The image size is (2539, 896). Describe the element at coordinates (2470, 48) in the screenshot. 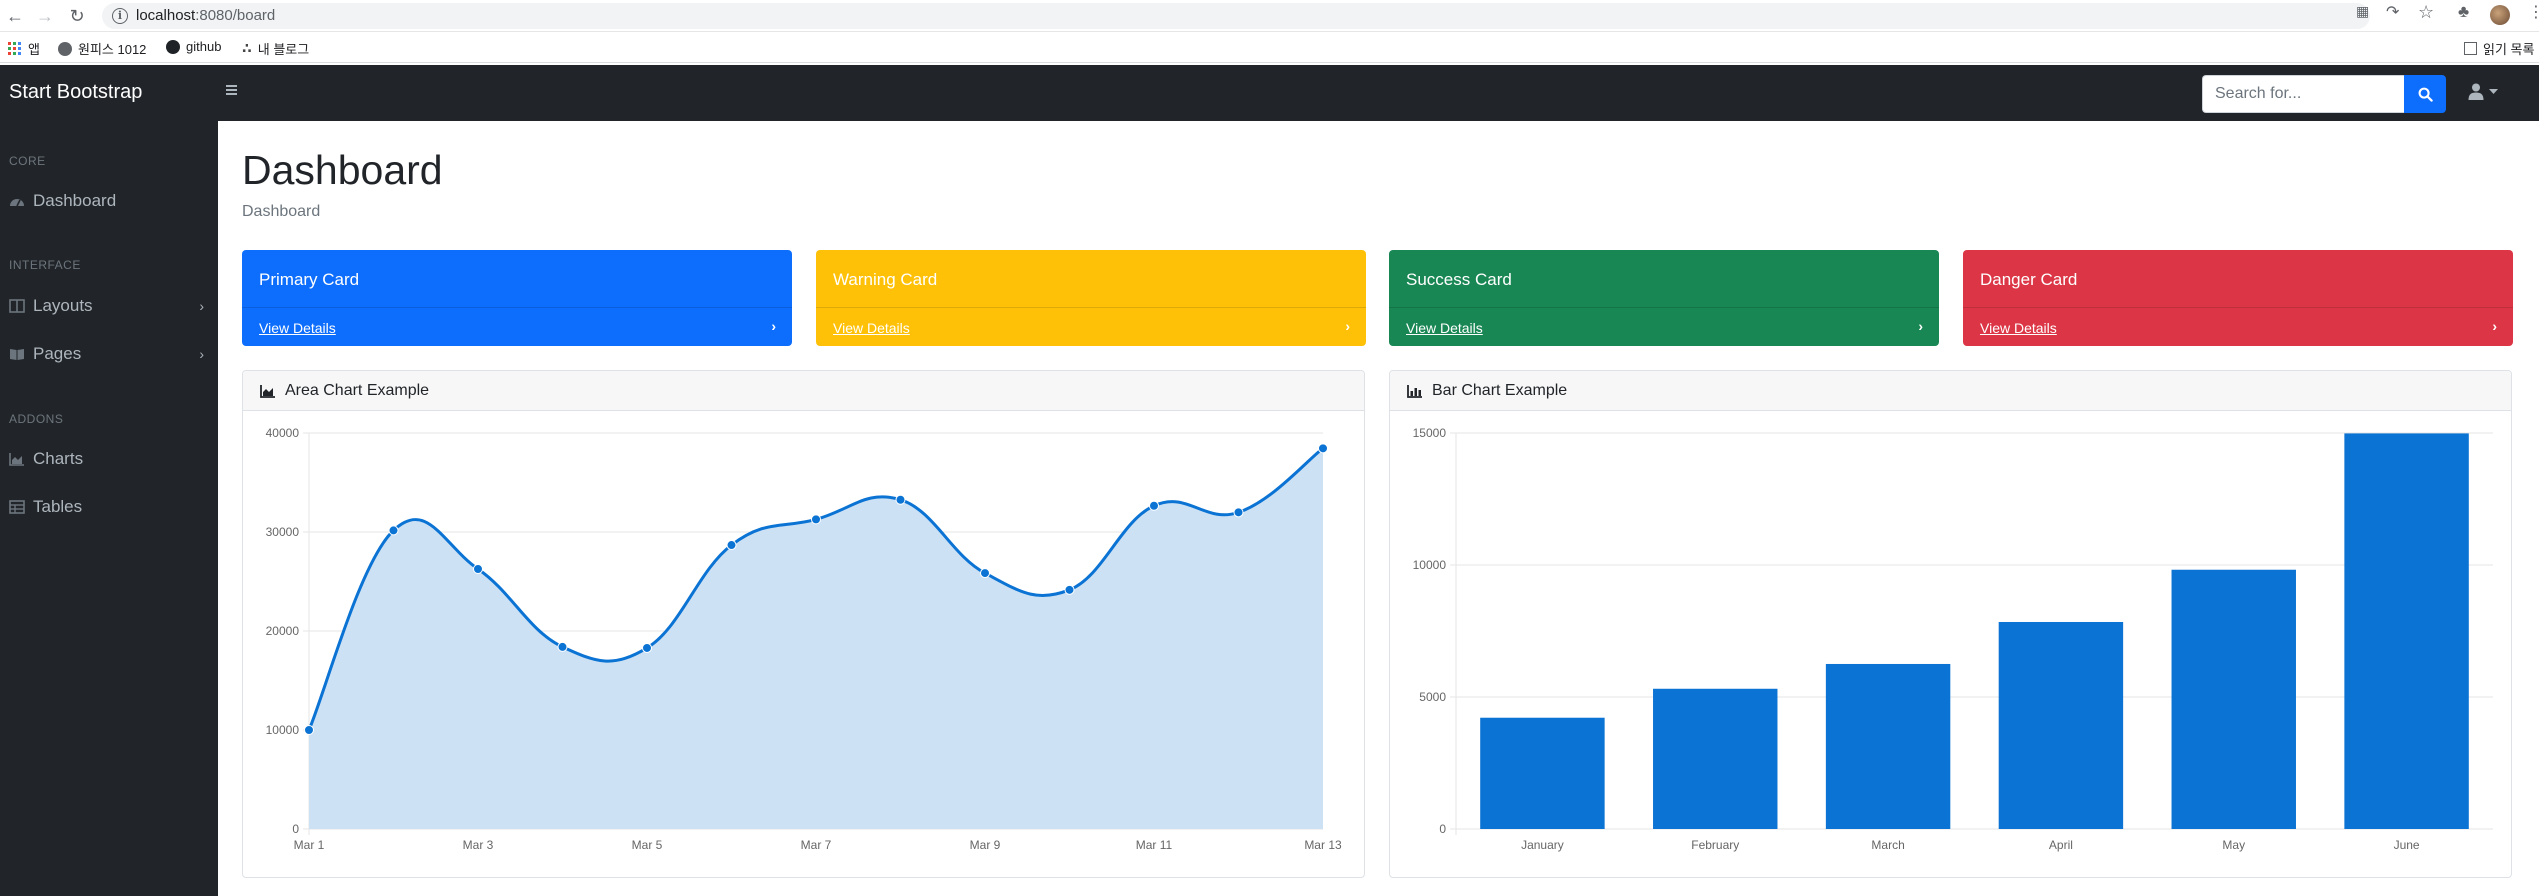

I see `reading-list-icon` at that location.